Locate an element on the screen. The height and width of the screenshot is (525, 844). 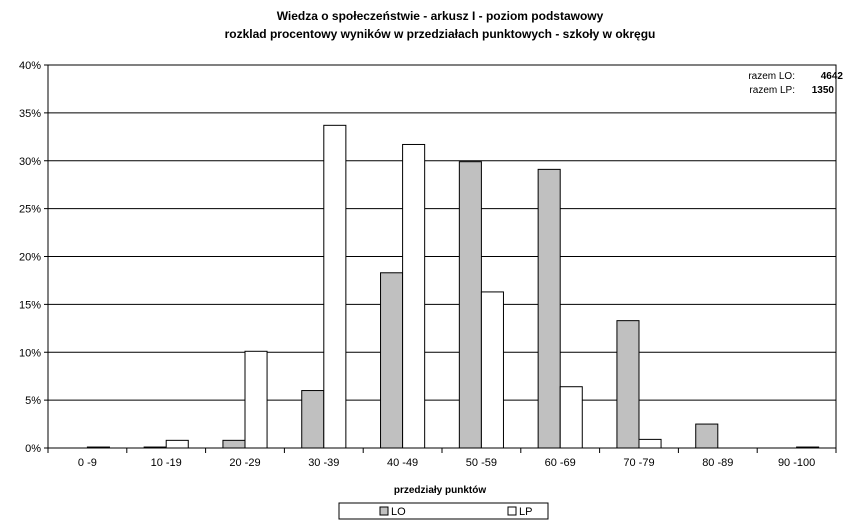
y-tick-label: 35% is located at coordinates (30, 114).